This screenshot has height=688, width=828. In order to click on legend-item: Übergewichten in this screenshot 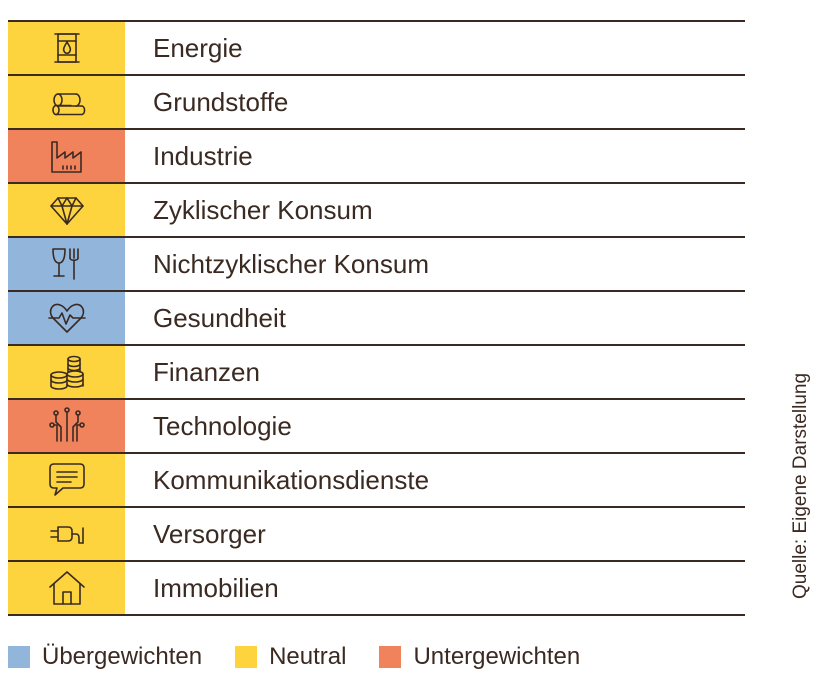, I will do `click(105, 657)`.